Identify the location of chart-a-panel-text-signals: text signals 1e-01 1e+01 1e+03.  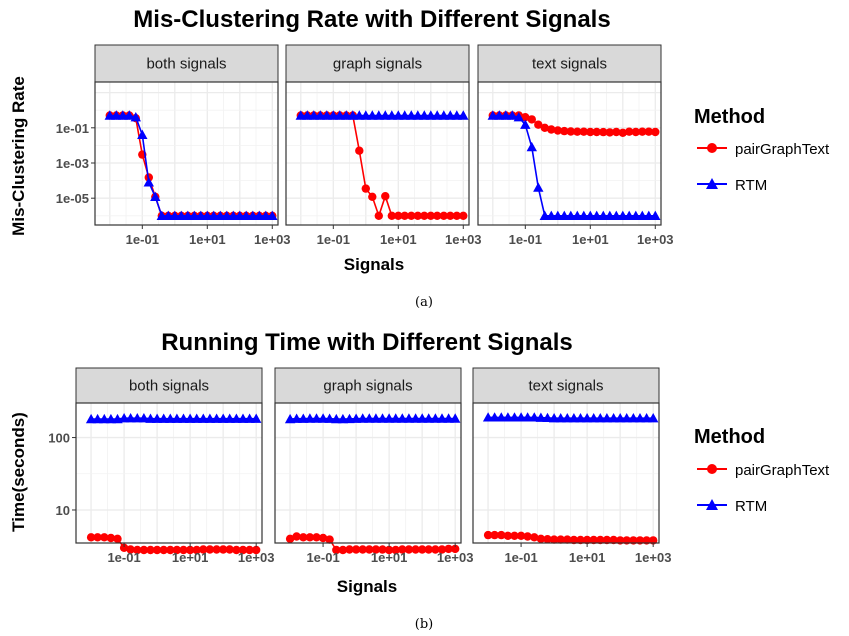
(575, 145).